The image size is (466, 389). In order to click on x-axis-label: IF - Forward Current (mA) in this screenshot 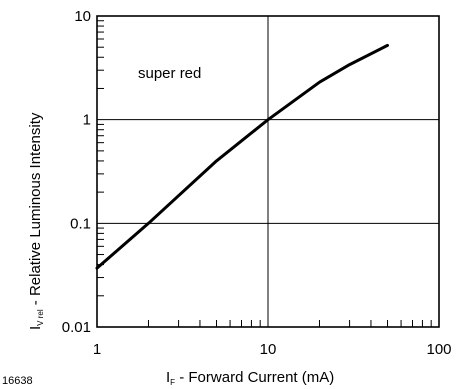, I will do `click(250, 378)`.